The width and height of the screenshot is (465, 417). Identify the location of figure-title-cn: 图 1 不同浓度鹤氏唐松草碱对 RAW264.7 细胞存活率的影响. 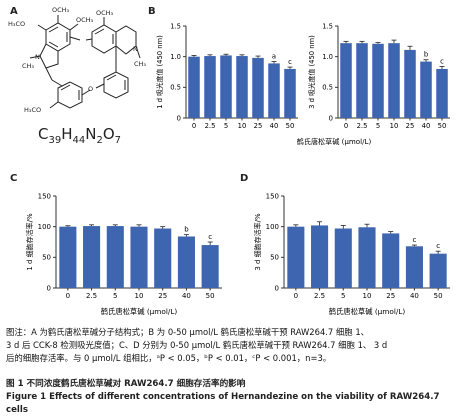
(126, 384).